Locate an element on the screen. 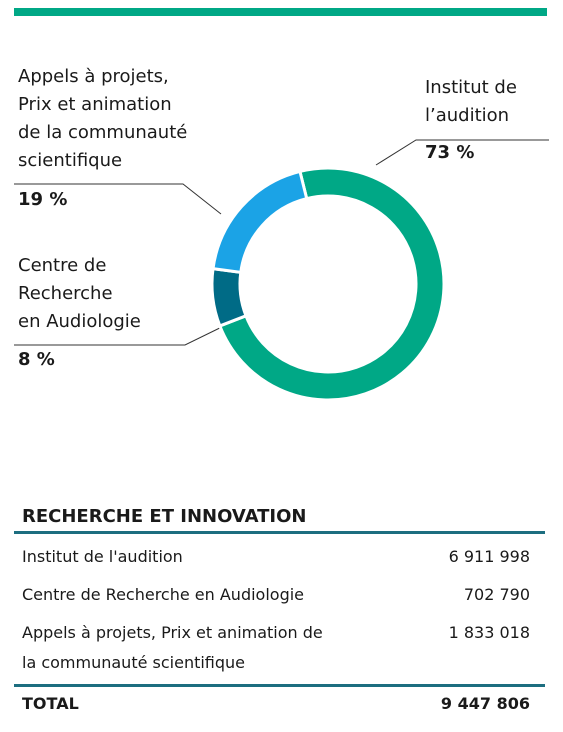  slice-label: scientifique is located at coordinates (70, 160).